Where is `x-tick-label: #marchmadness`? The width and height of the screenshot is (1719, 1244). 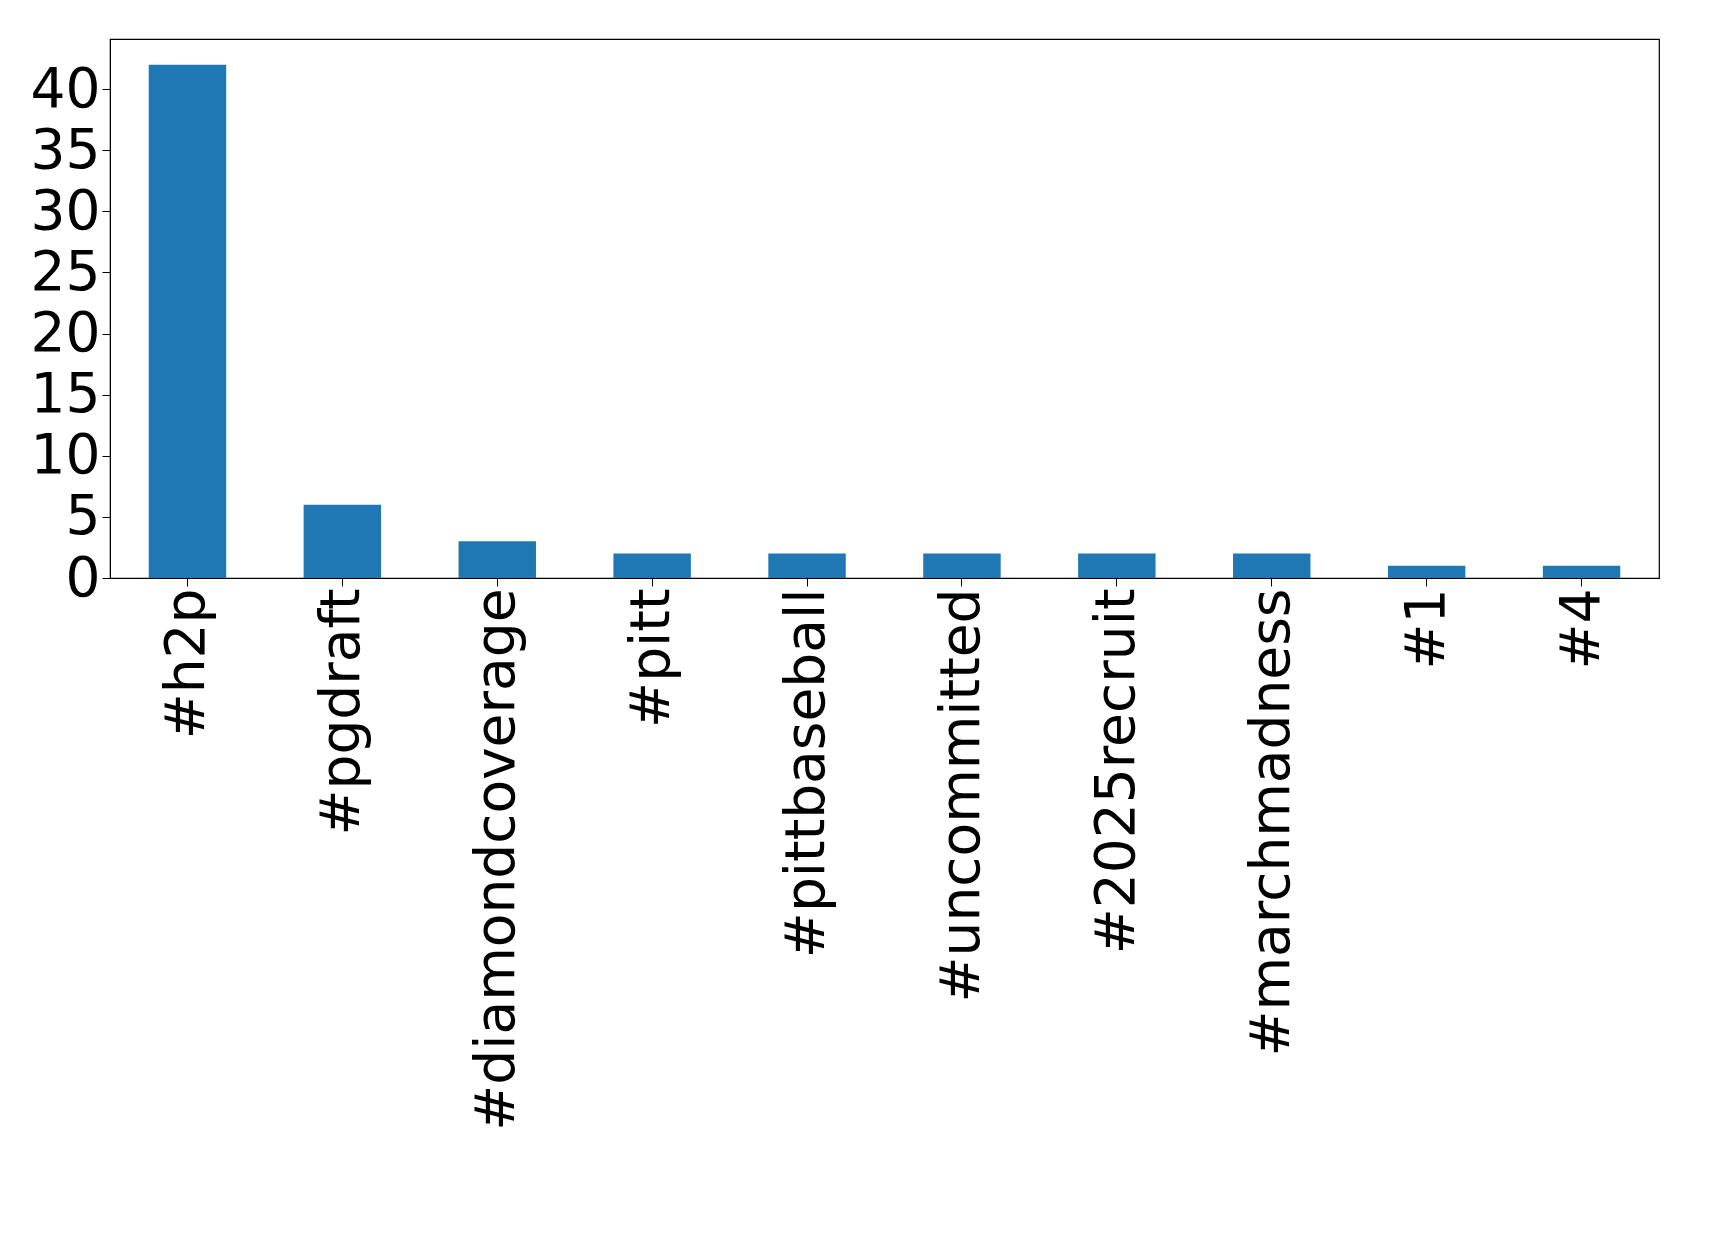
x-tick-label: #marchmadness is located at coordinates (1269, 822).